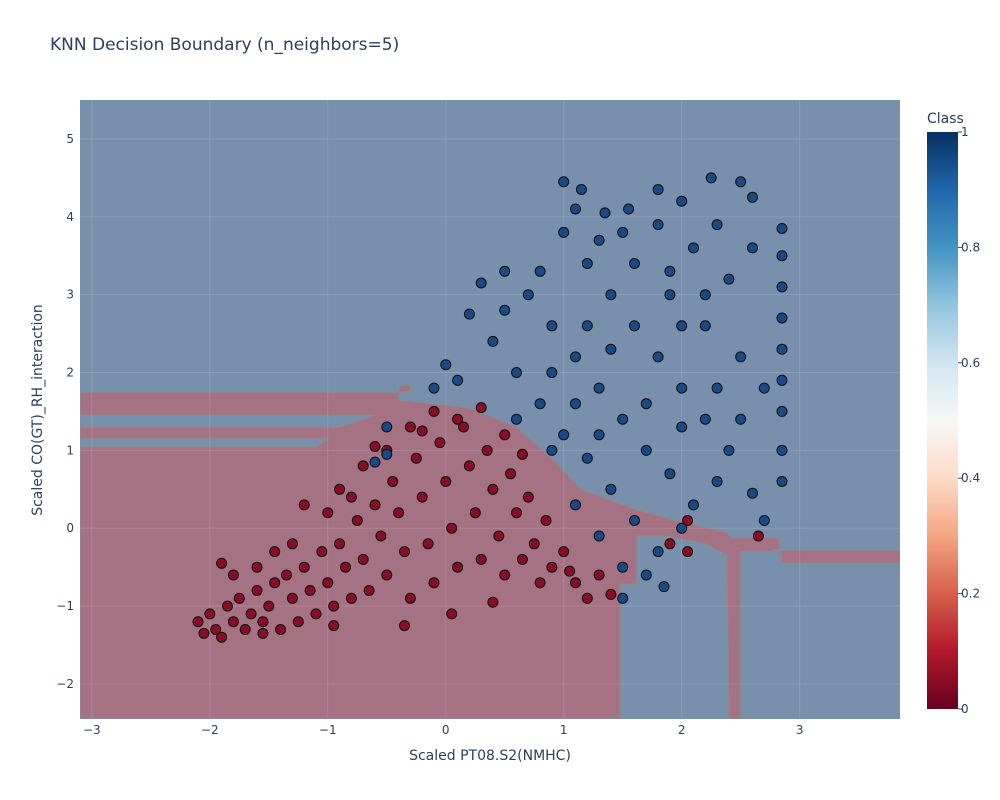 This screenshot has width=1000, height=800. I want to click on colorbar: Class 0 0.2 0.4 0.6 0.8 1, so click(953, 413).